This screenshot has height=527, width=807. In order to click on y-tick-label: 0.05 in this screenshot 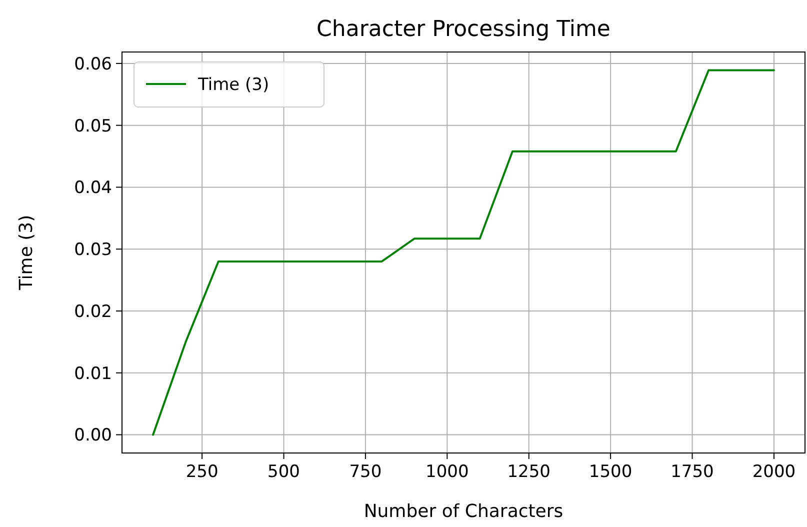, I will do `click(93, 126)`.